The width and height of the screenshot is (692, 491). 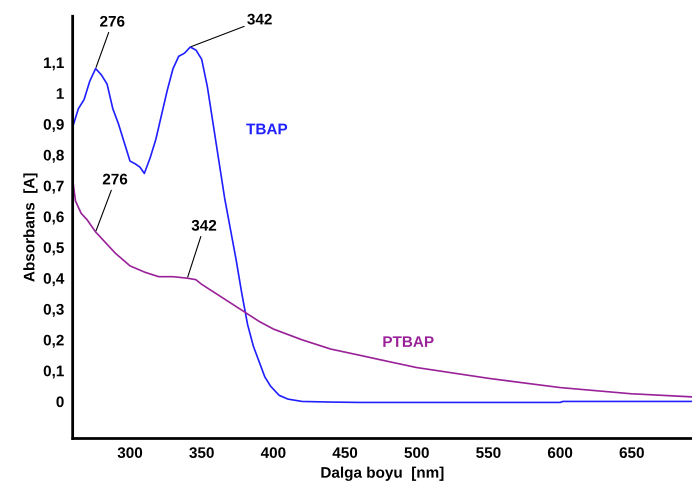 I want to click on x-tick-label: 650, so click(x=632, y=452).